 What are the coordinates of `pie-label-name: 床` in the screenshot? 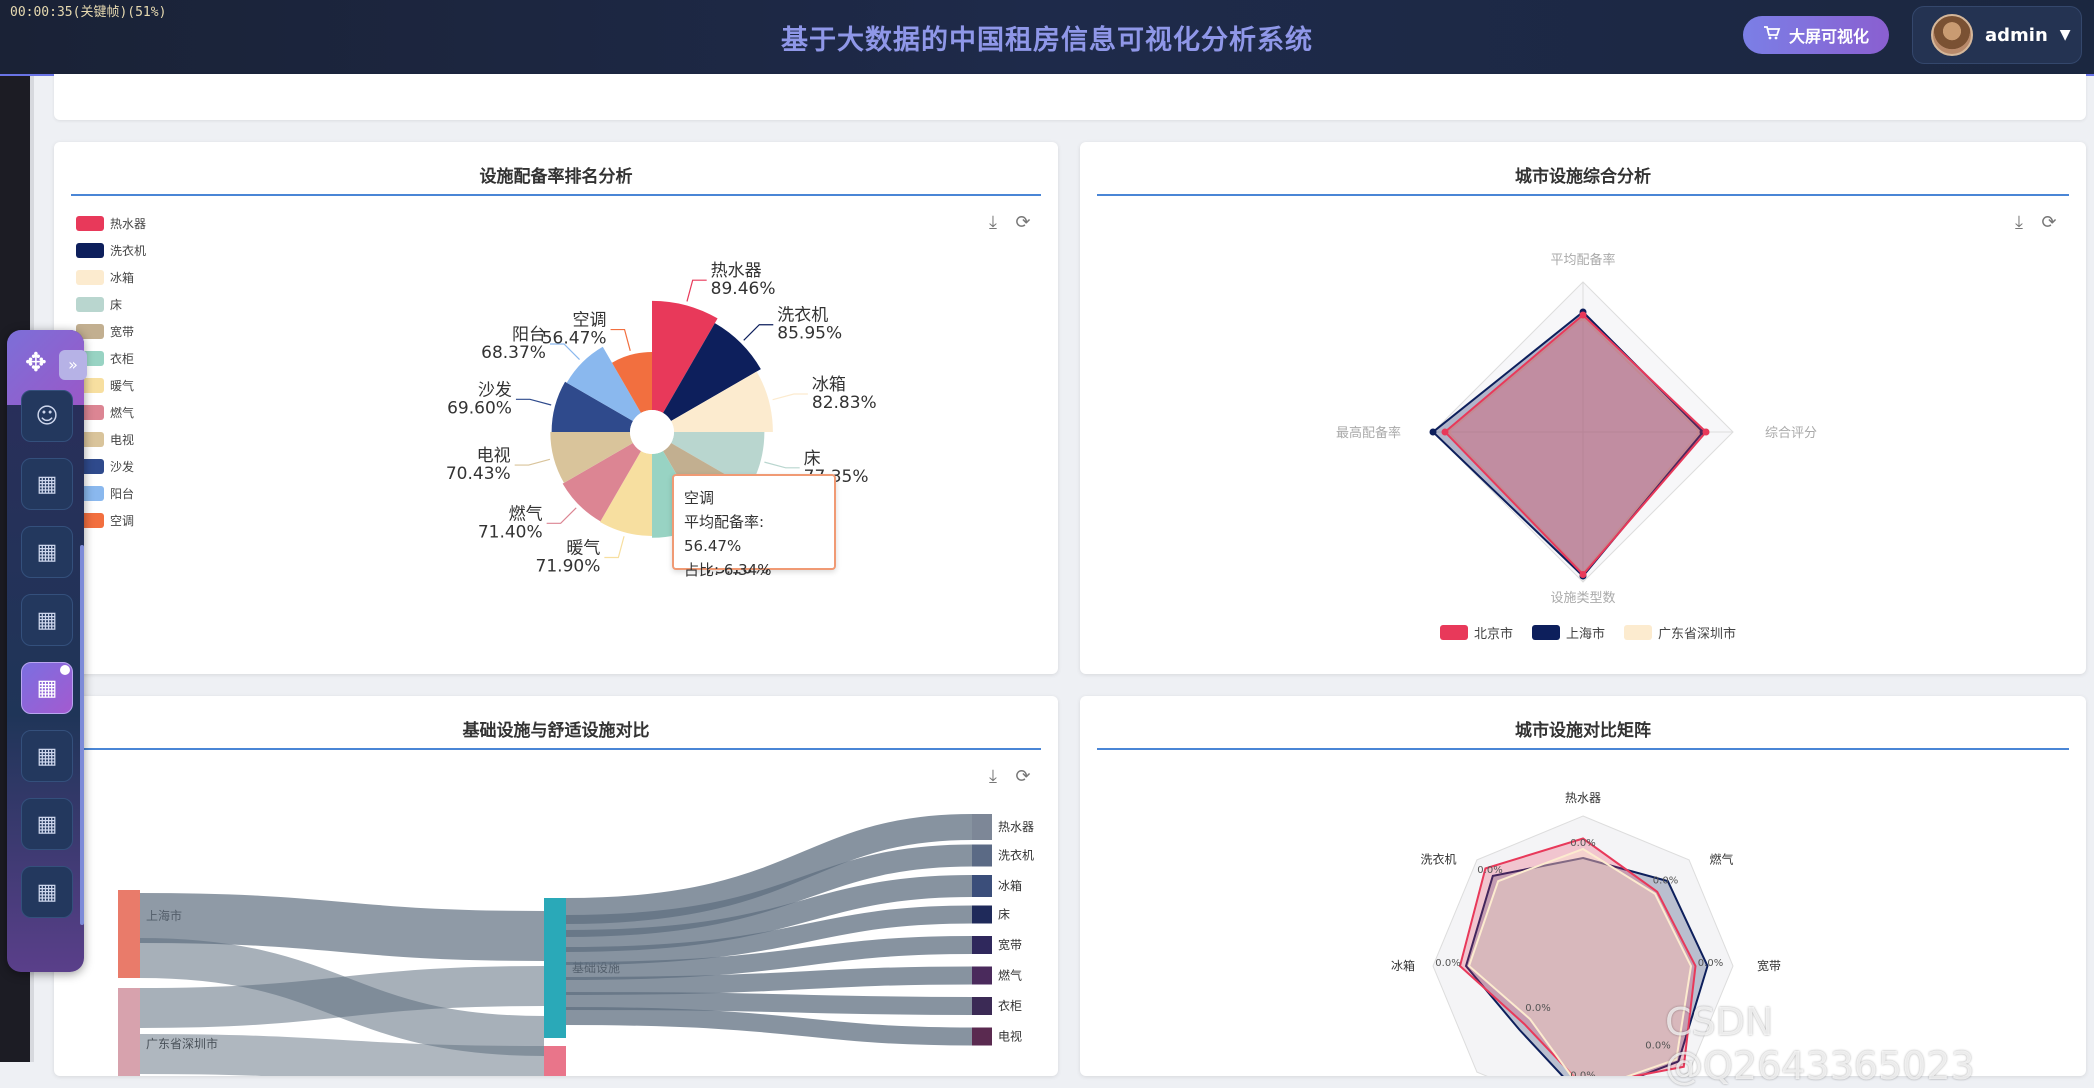 It's located at (812, 459).